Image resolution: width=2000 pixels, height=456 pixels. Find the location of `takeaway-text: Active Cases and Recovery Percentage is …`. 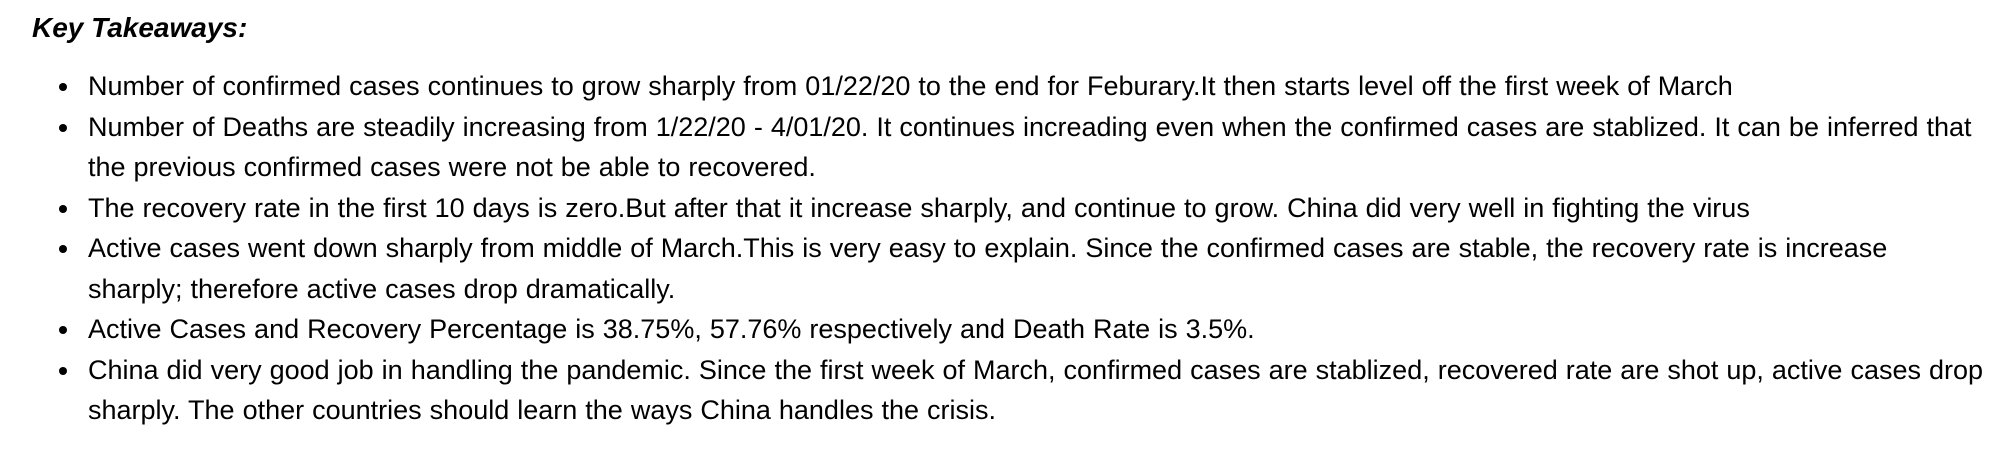

takeaway-text: Active Cases and Recovery Percentage is … is located at coordinates (671, 329).